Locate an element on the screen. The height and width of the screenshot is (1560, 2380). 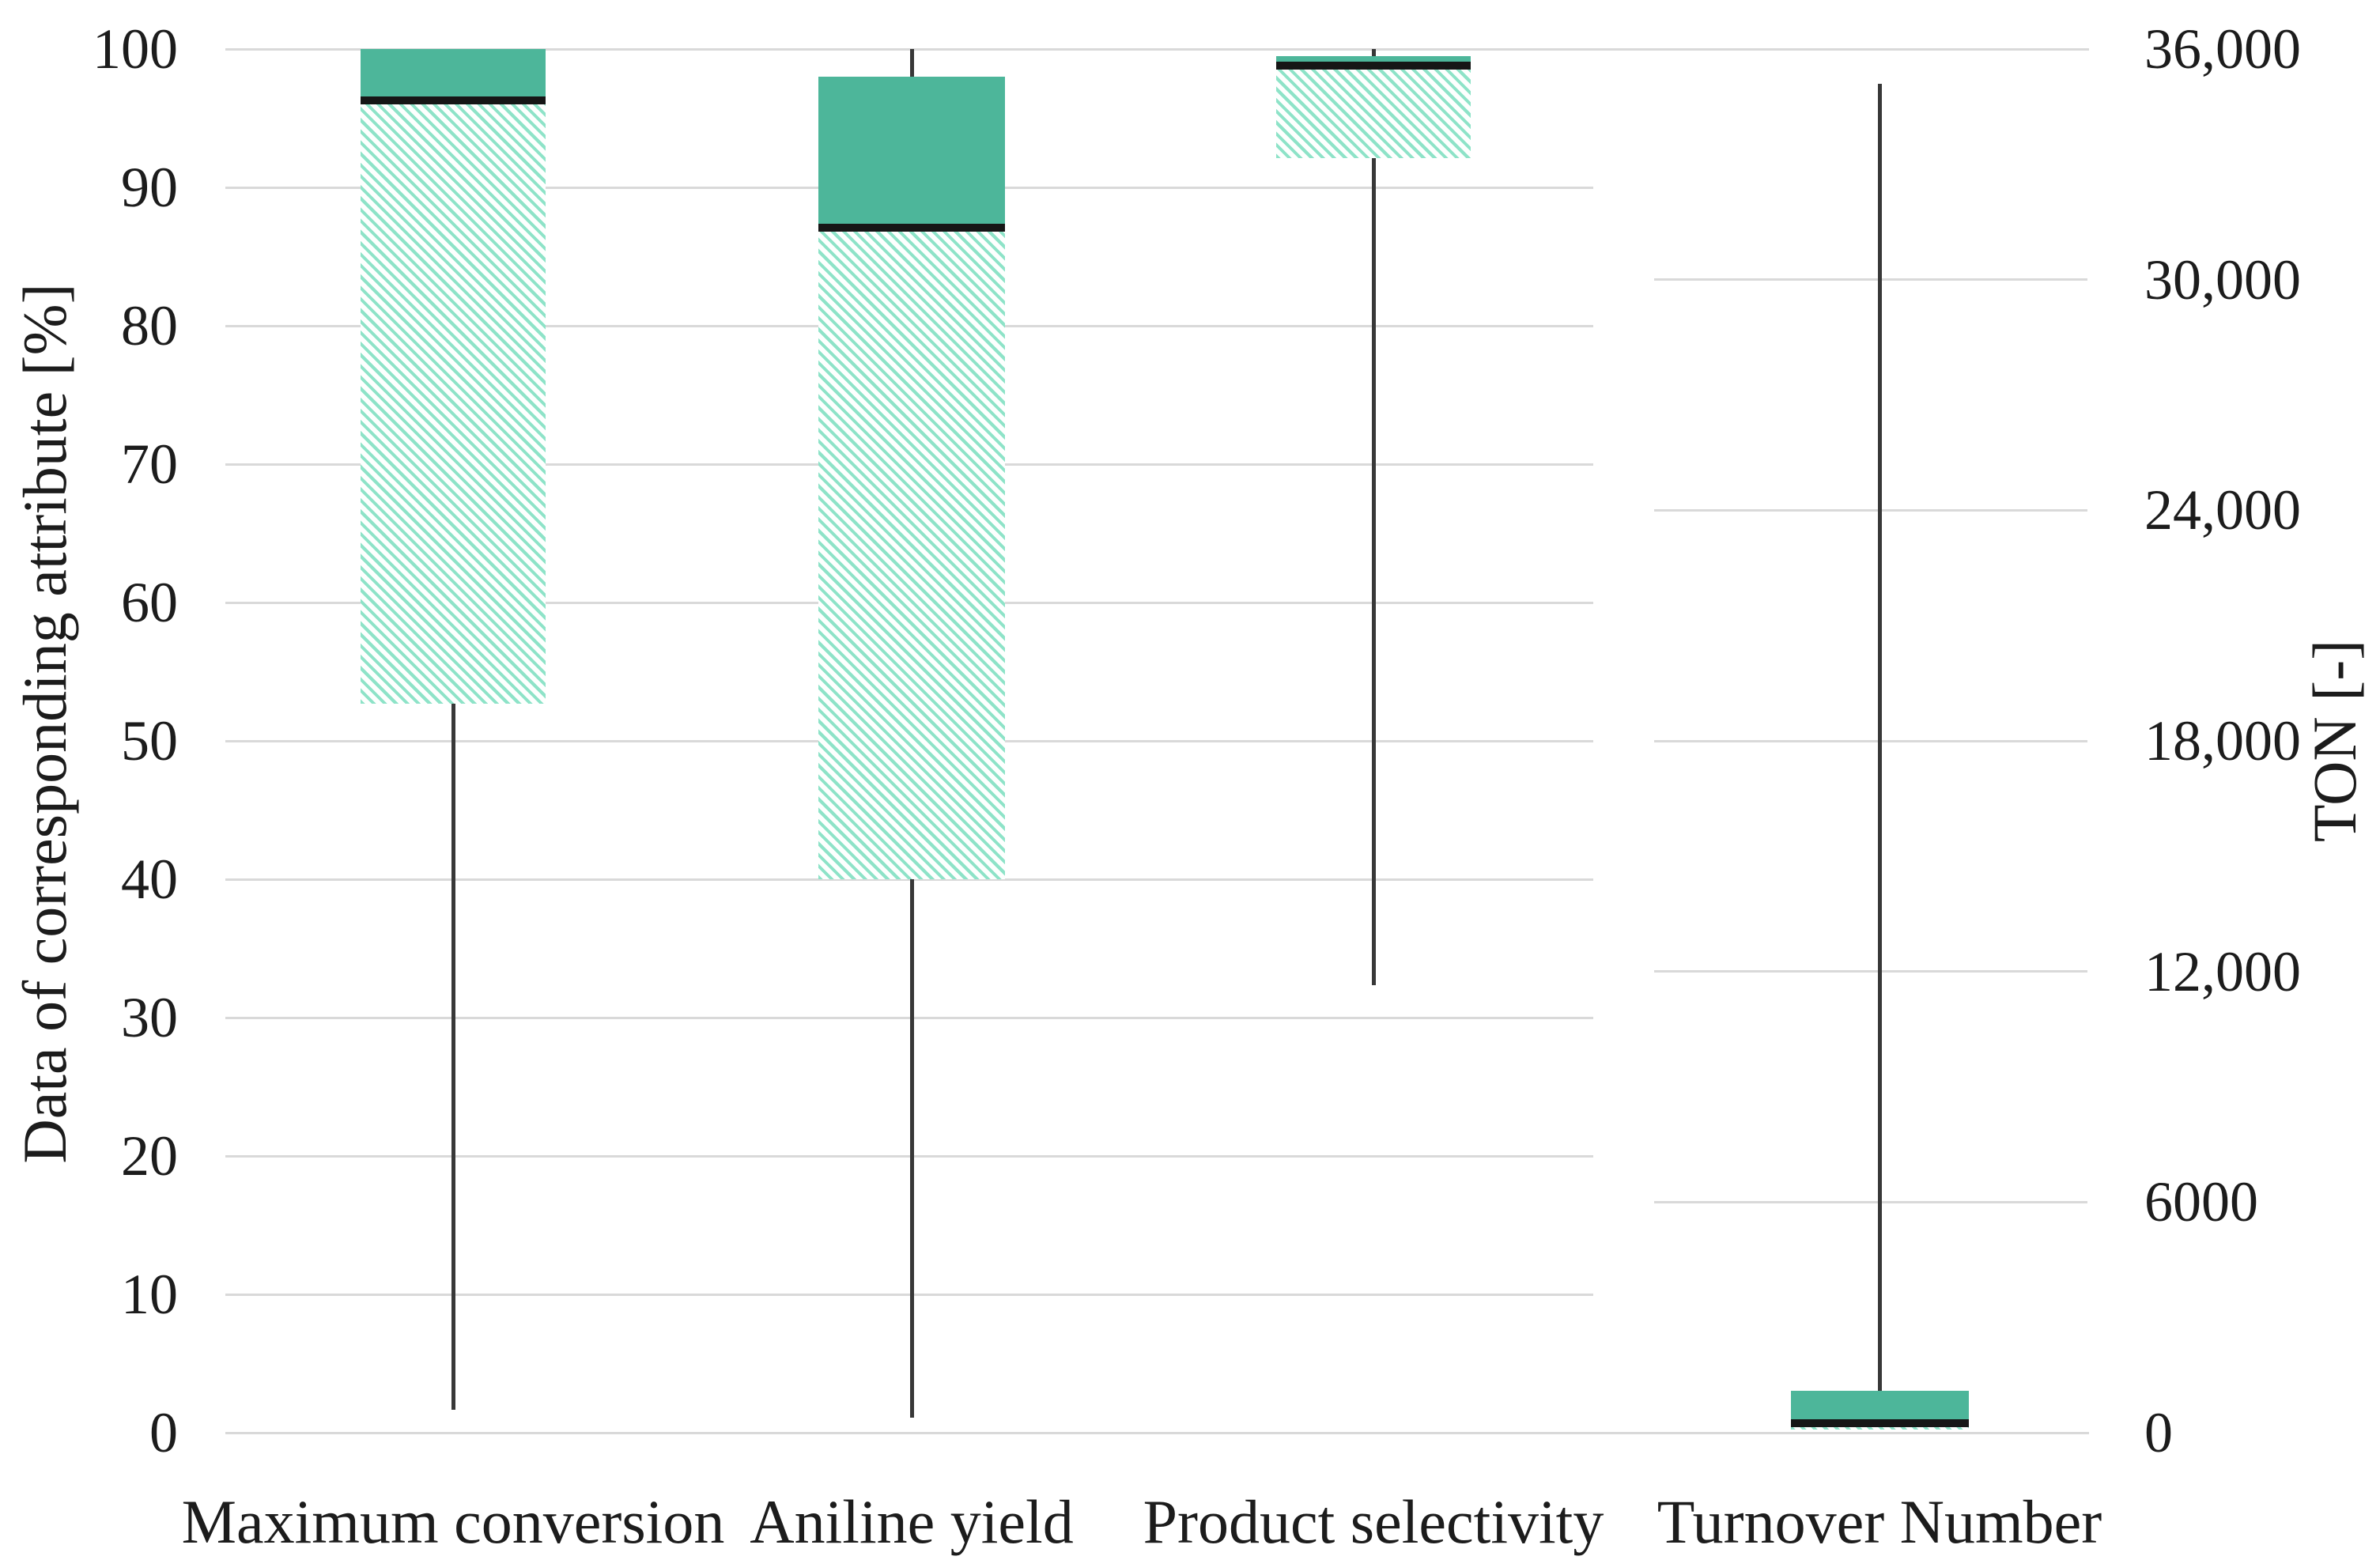
left-axis-tick-90: 90 is located at coordinates (149, 187).